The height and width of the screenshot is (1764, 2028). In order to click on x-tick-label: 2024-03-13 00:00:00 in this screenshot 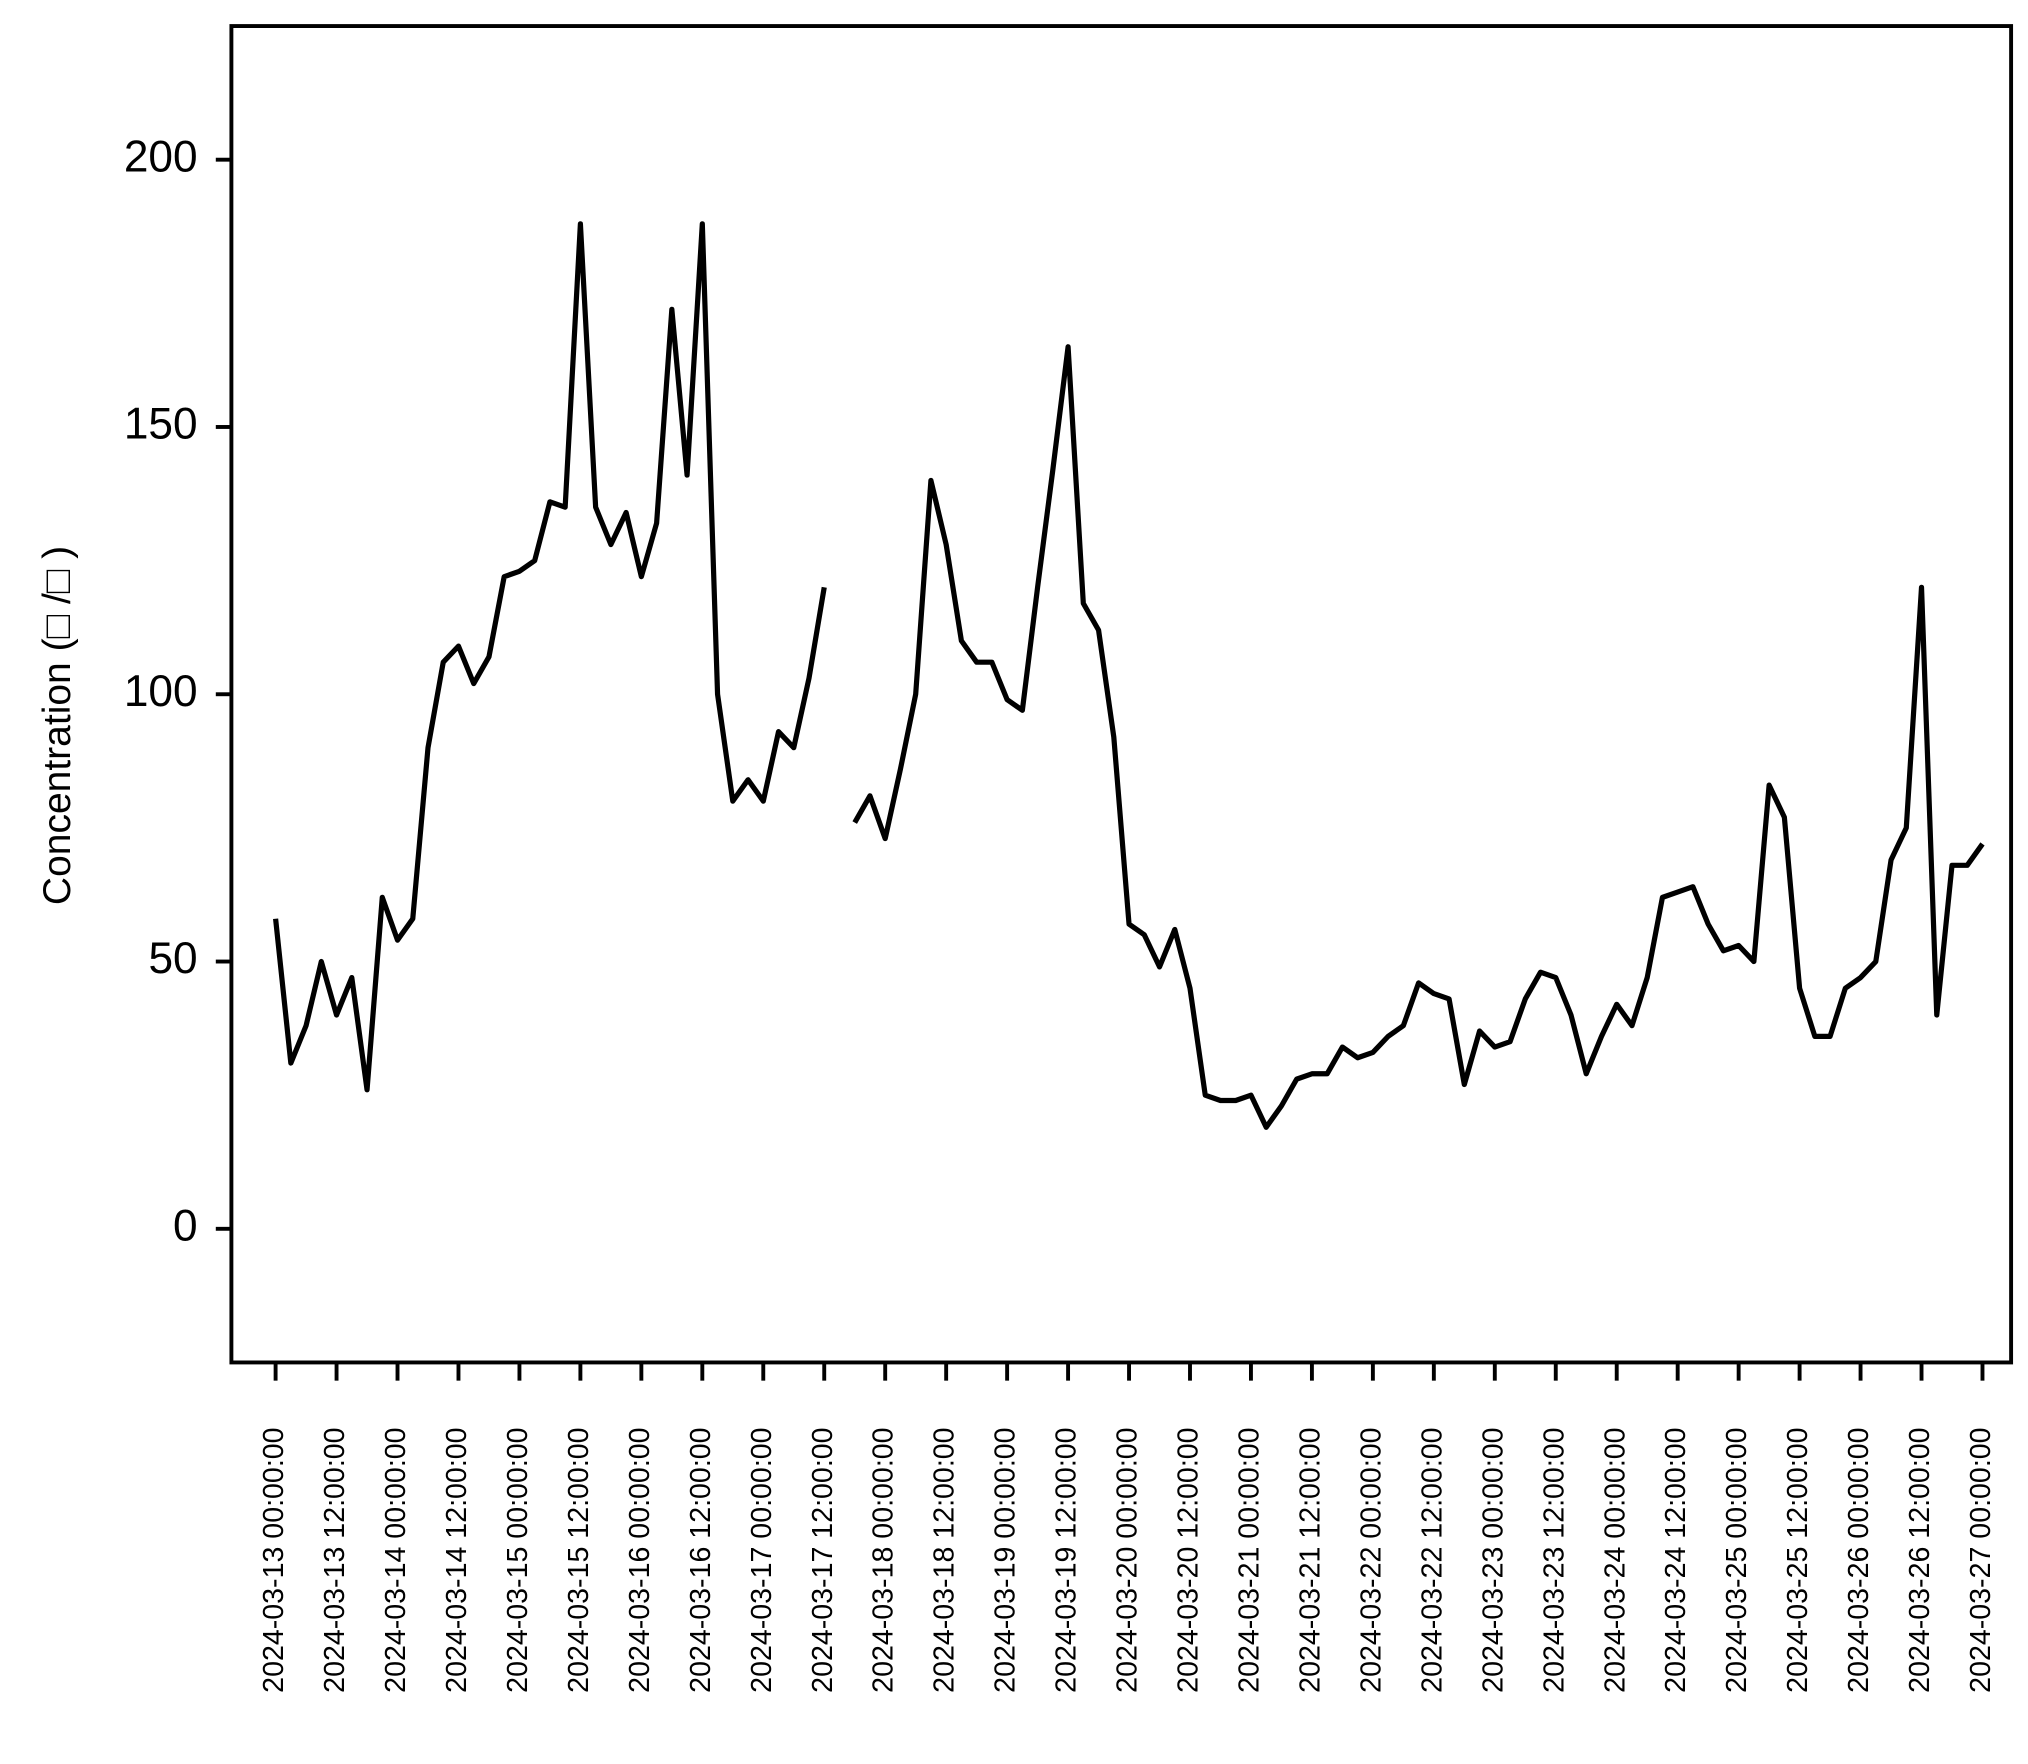, I will do `click(274, 1559)`.